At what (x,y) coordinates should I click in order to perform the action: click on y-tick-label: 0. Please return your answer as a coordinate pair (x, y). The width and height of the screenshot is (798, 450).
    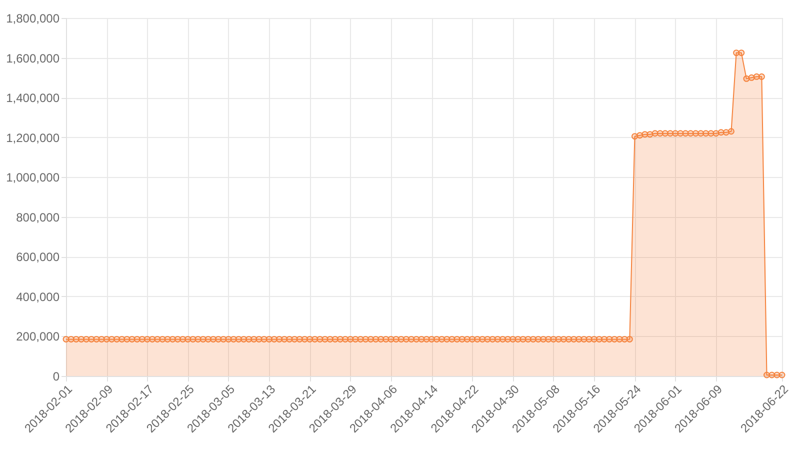
    Looking at the image, I should click on (56, 377).